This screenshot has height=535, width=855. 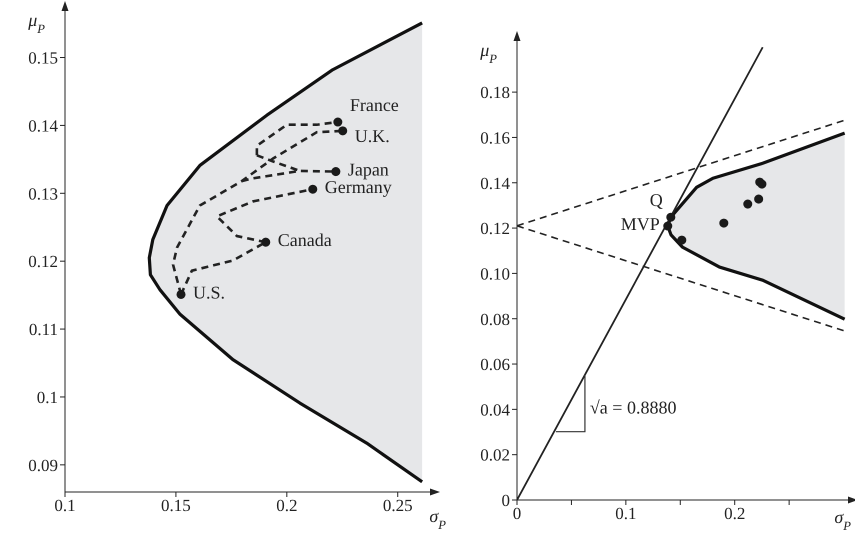 I want to click on annotation: Canada, so click(x=305, y=240).